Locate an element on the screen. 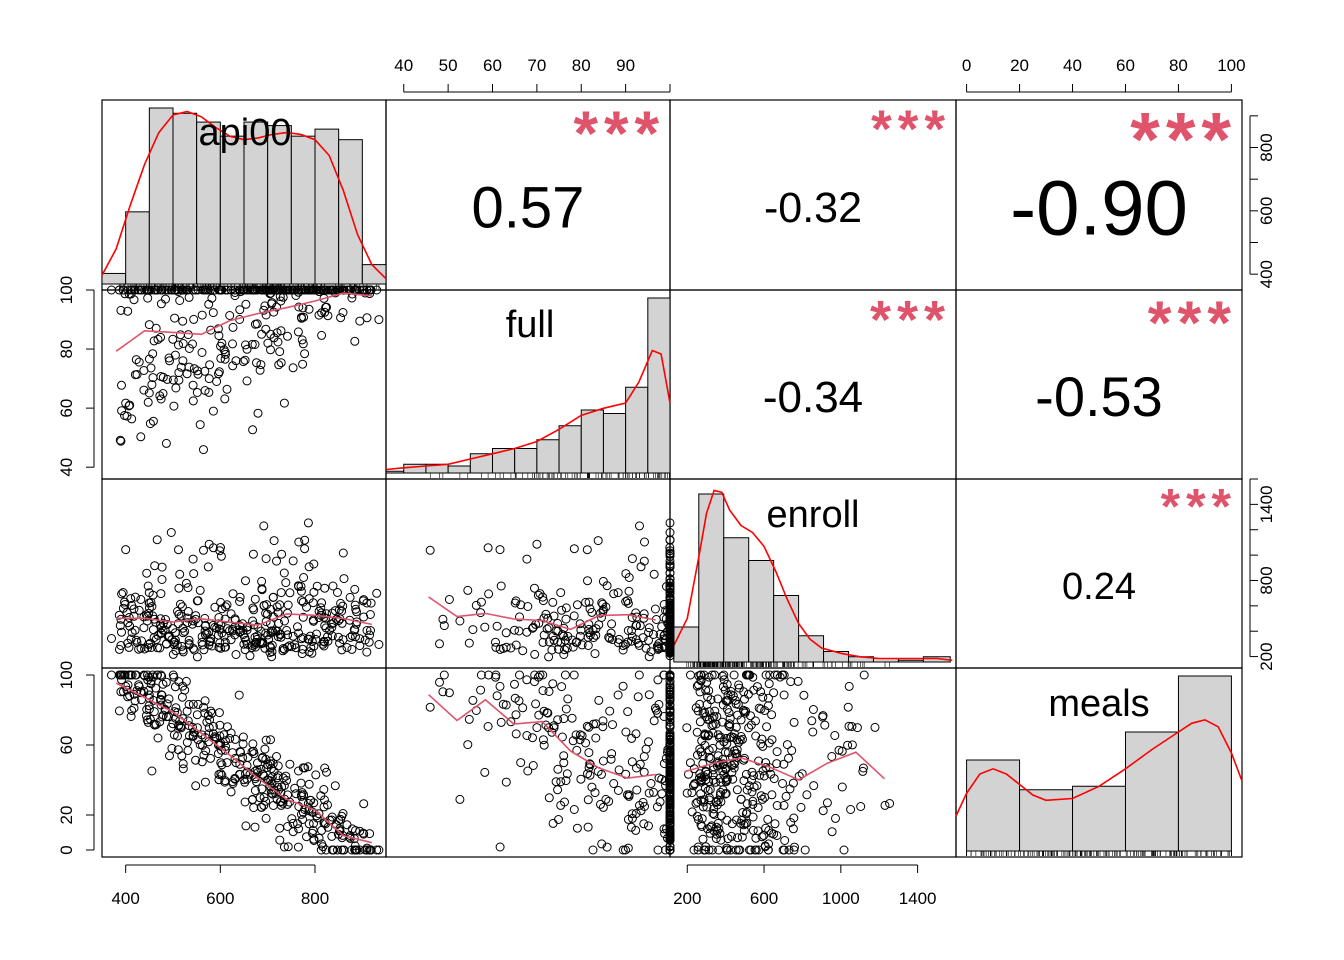  tick-label: 50 is located at coordinates (448, 65).